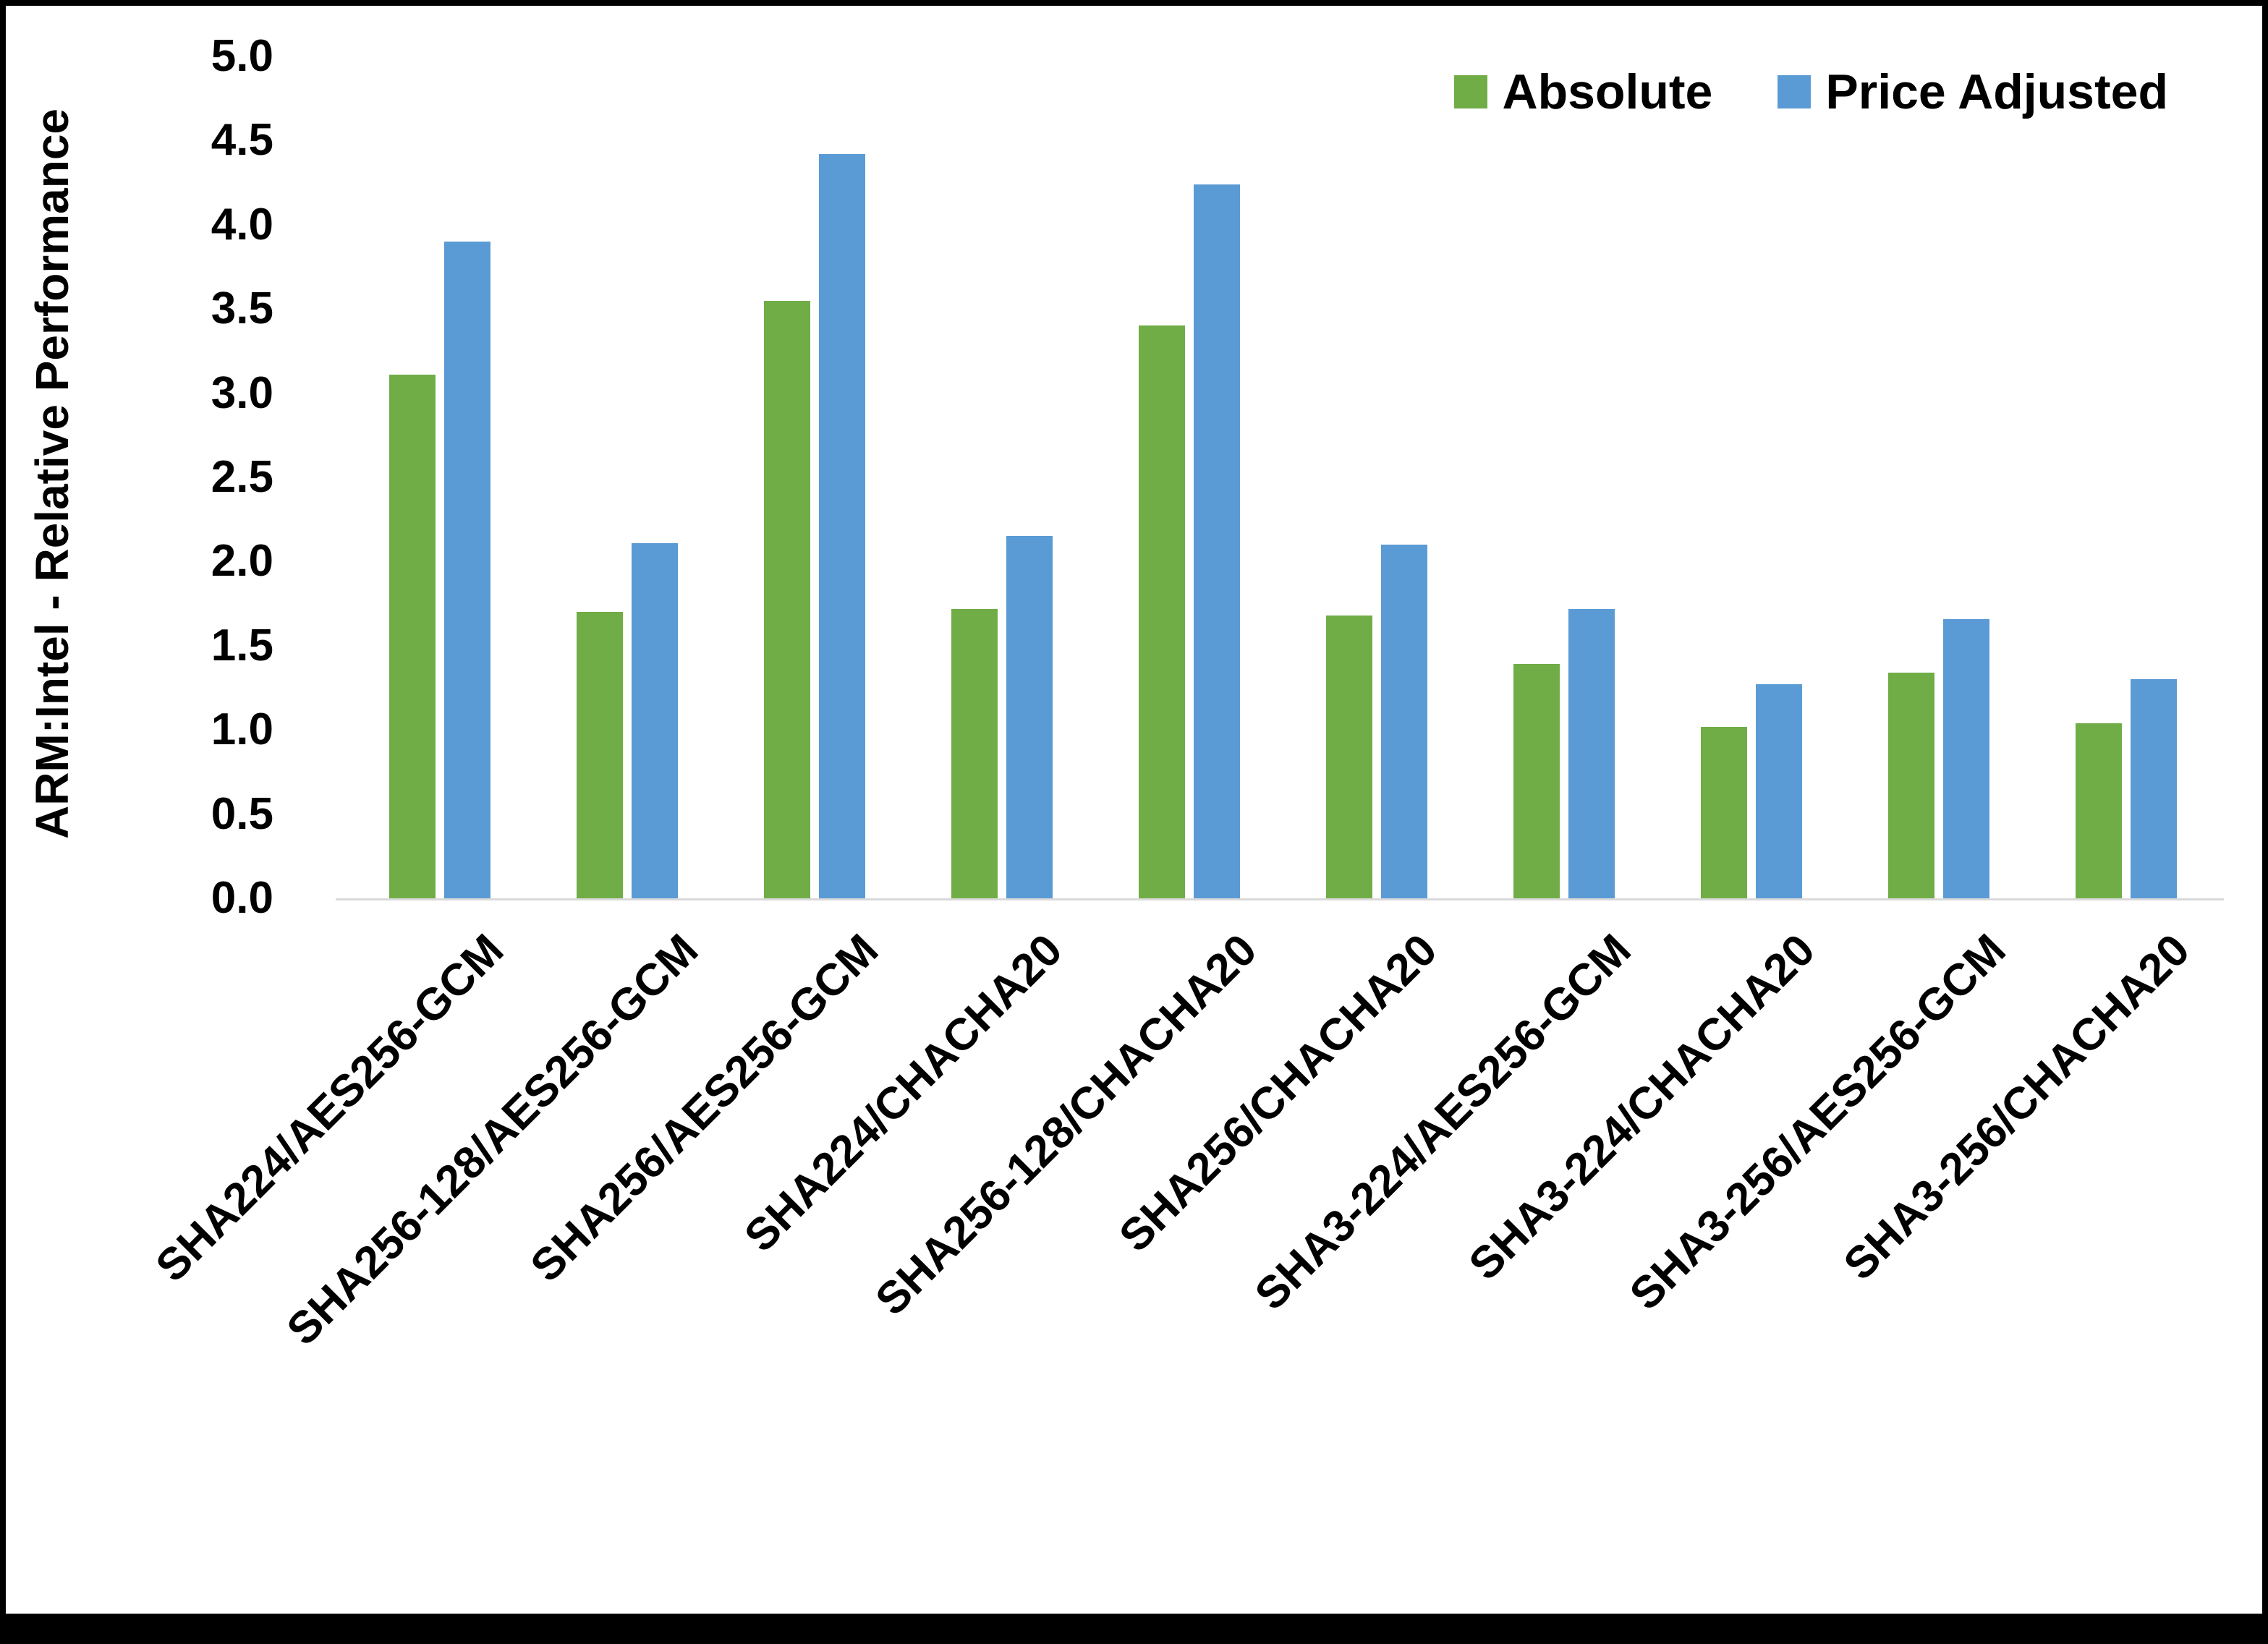 The height and width of the screenshot is (1644, 2268). I want to click on y-tick-label: 4.5, so click(242, 140).